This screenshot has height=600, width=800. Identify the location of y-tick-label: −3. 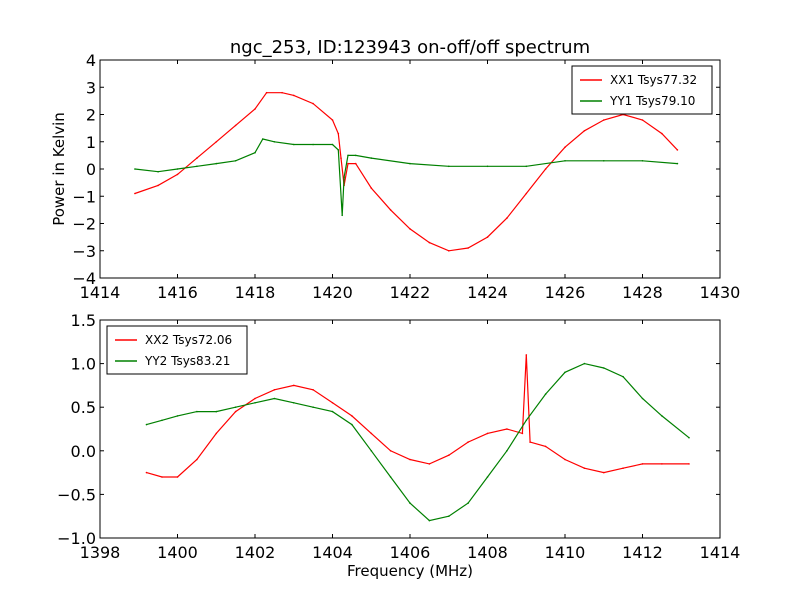
(84, 251).